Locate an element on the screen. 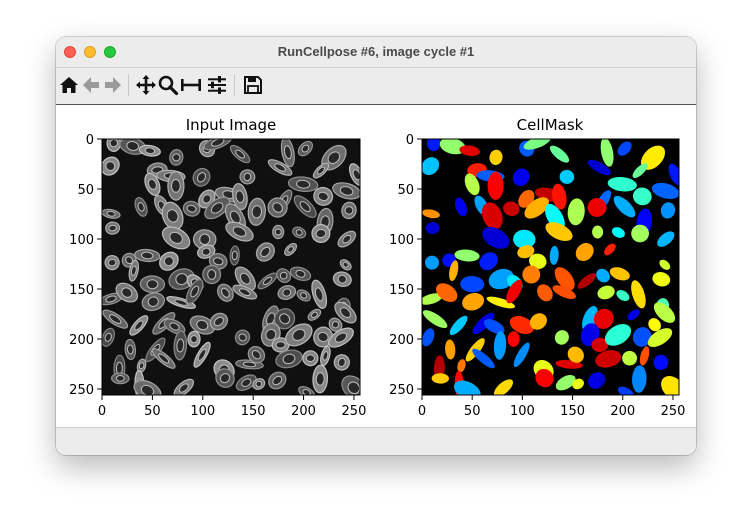  forward-icon is located at coordinates (113, 85).